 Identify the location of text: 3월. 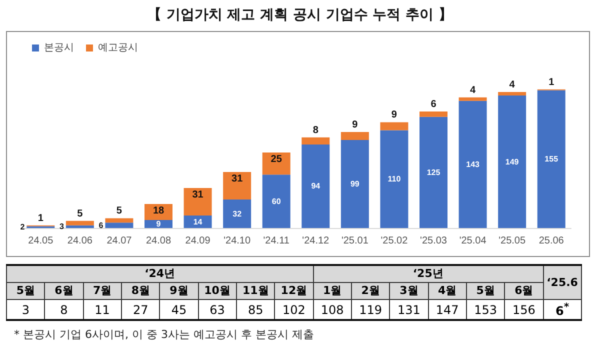
(409, 291).